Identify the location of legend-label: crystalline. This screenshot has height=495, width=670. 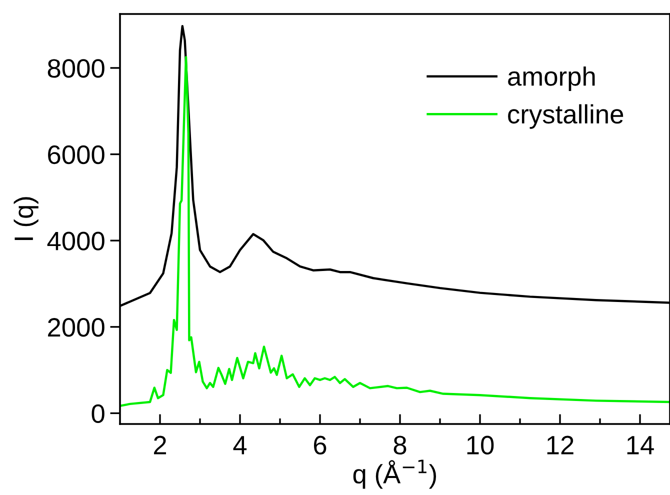
(566, 116).